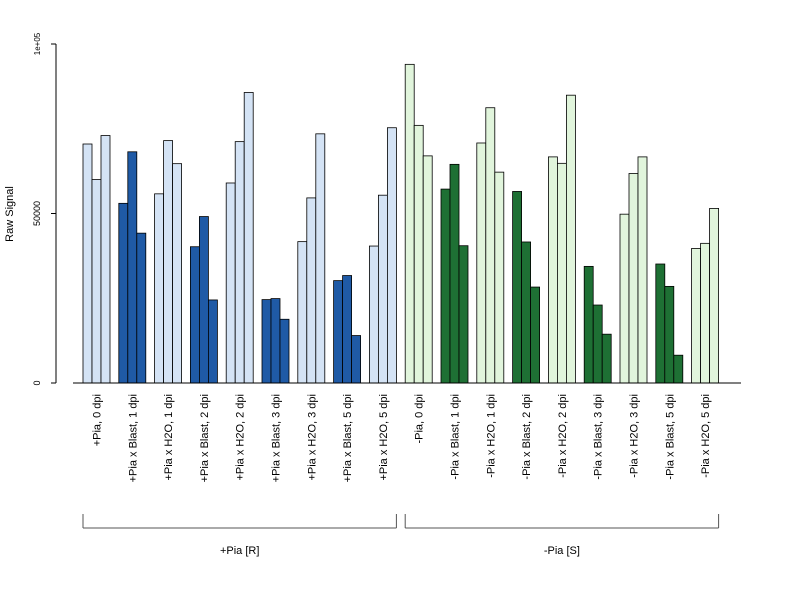 Image resolution: width=800 pixels, height=600 pixels. Describe the element at coordinates (401, 535) in the screenshot. I see `group-brackets: +Pia [R] -Pia [S]` at that location.